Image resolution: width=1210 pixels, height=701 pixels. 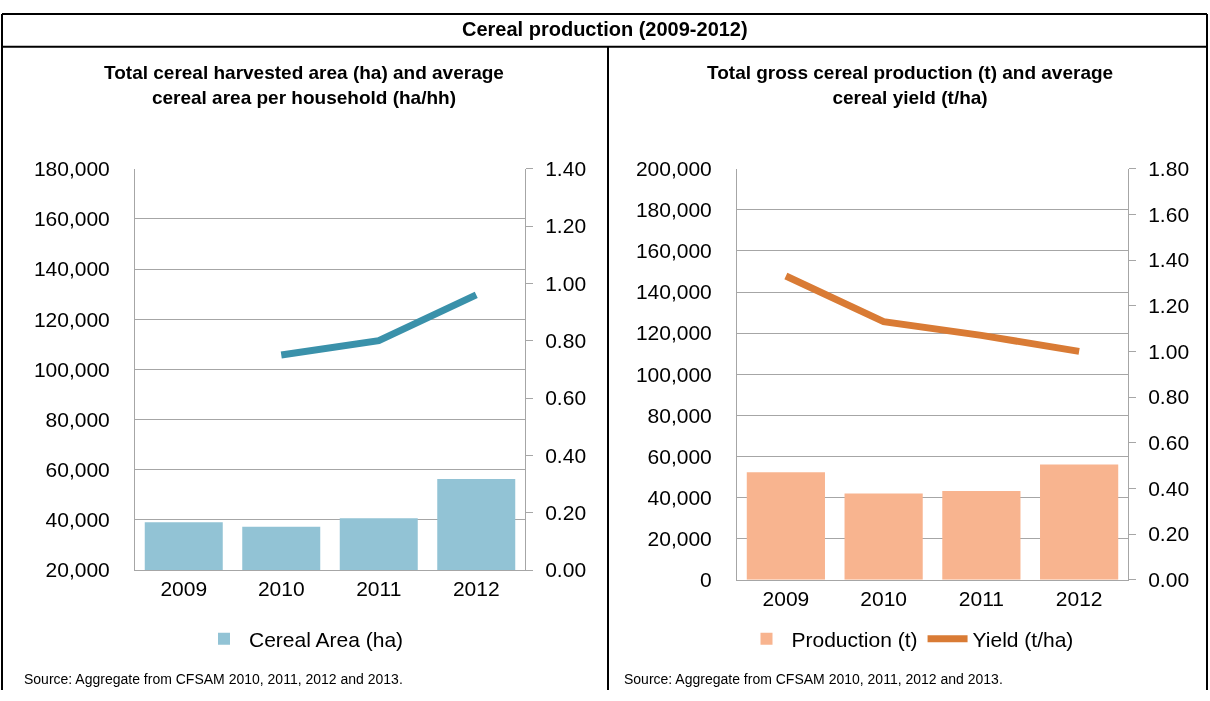 I want to click on y-tick-label: 200,000, so click(x=673, y=169).